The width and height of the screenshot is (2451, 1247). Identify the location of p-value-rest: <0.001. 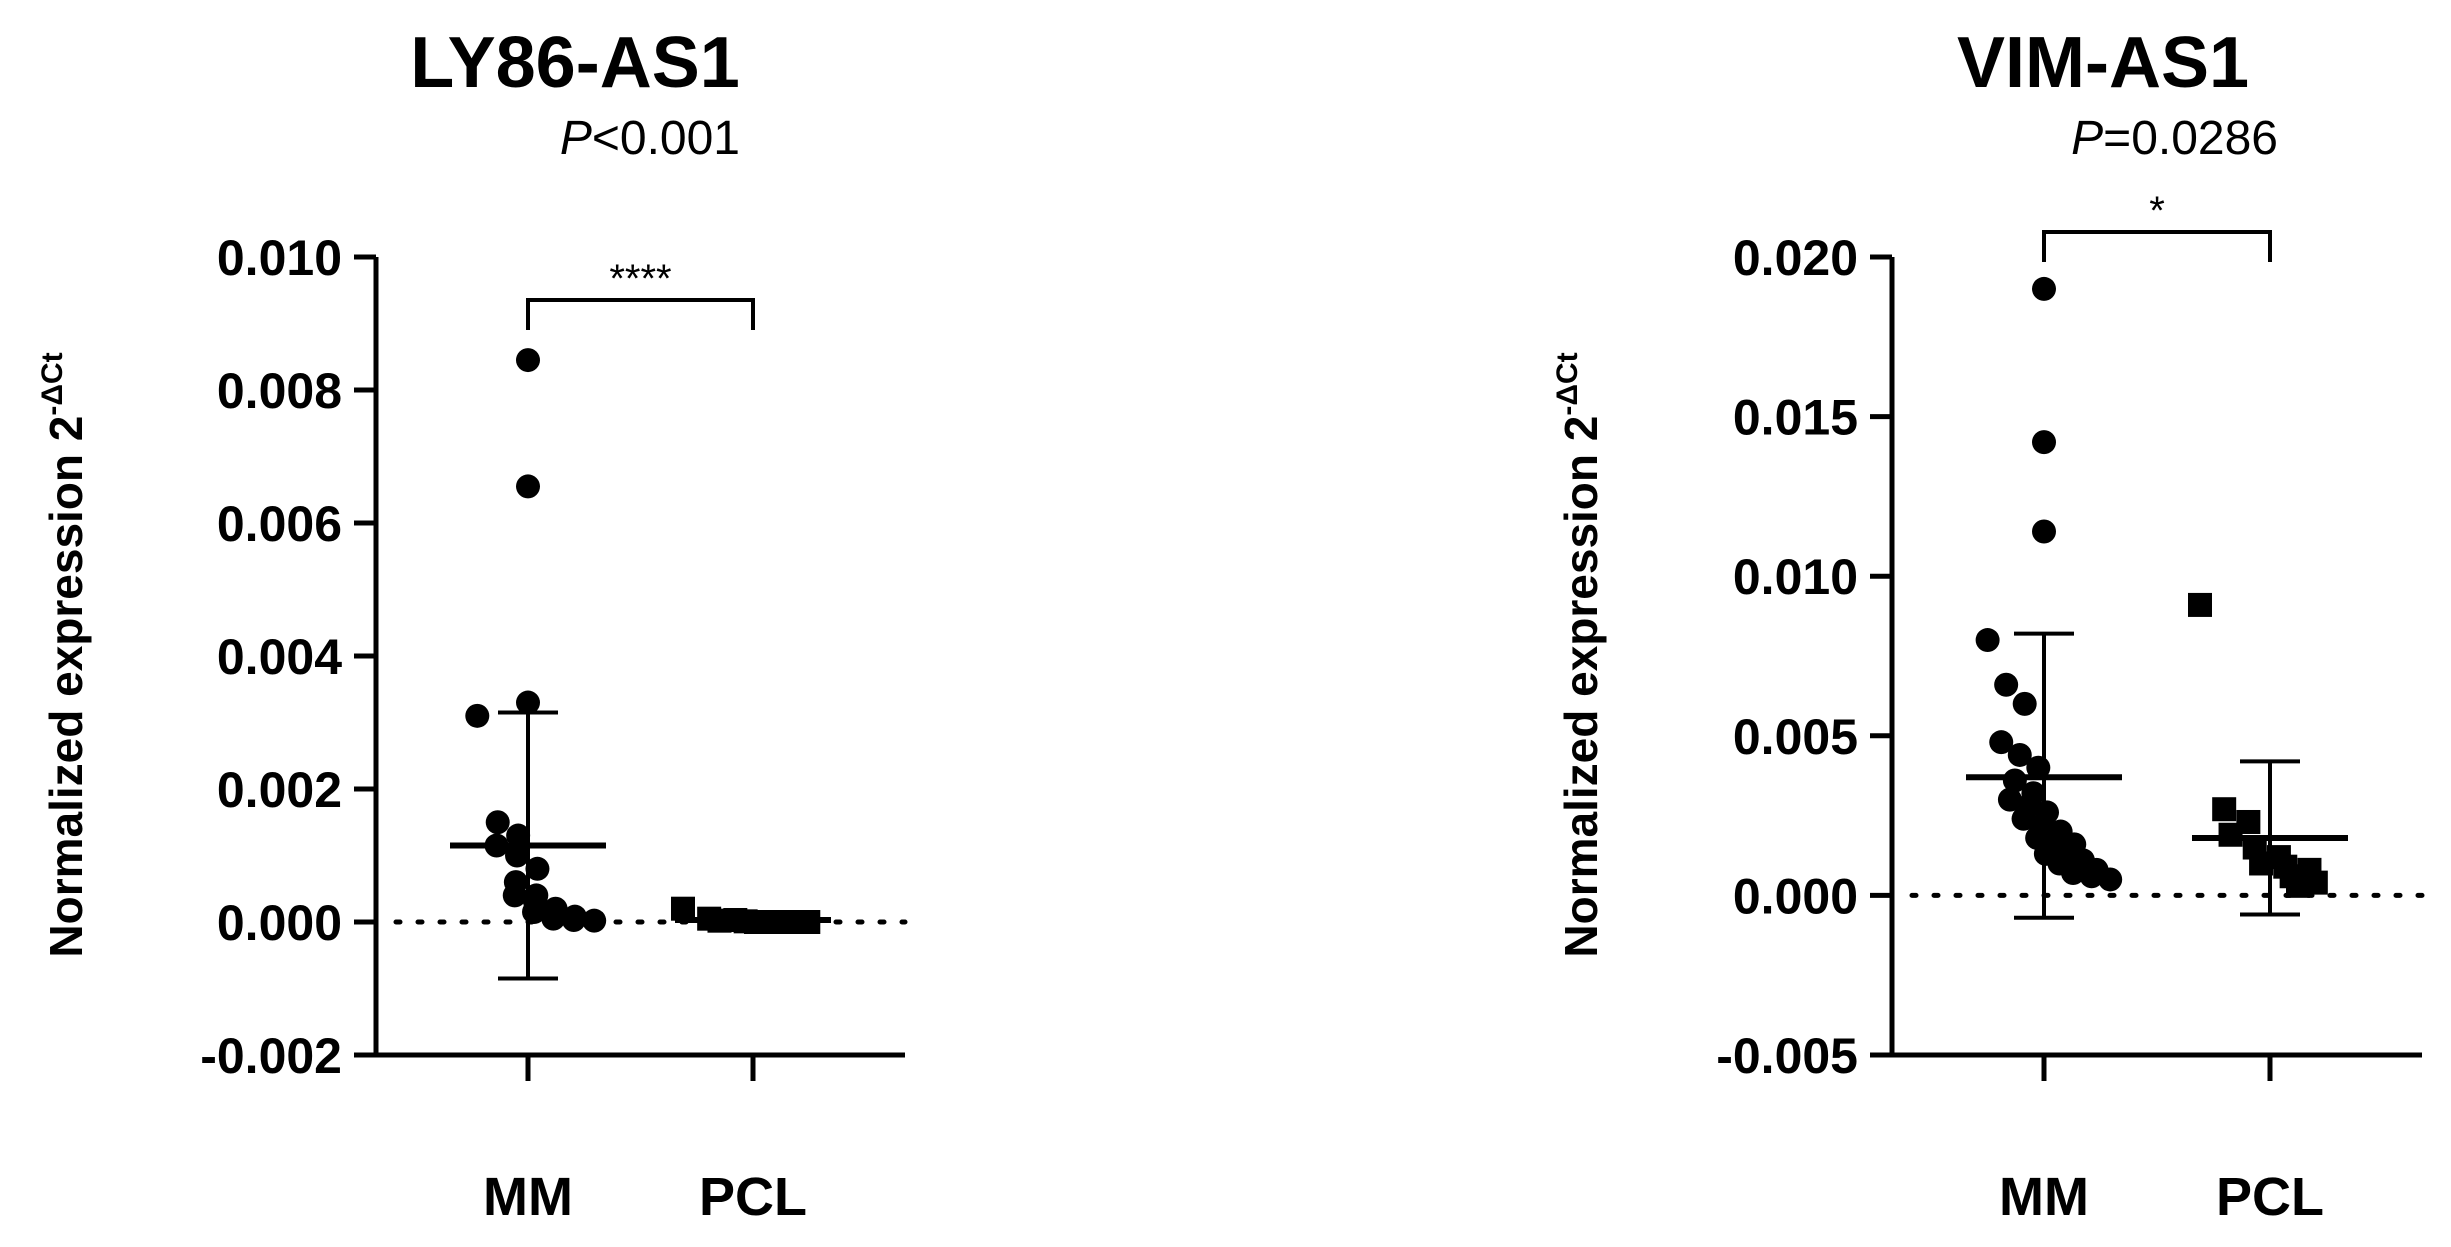
(666, 138).